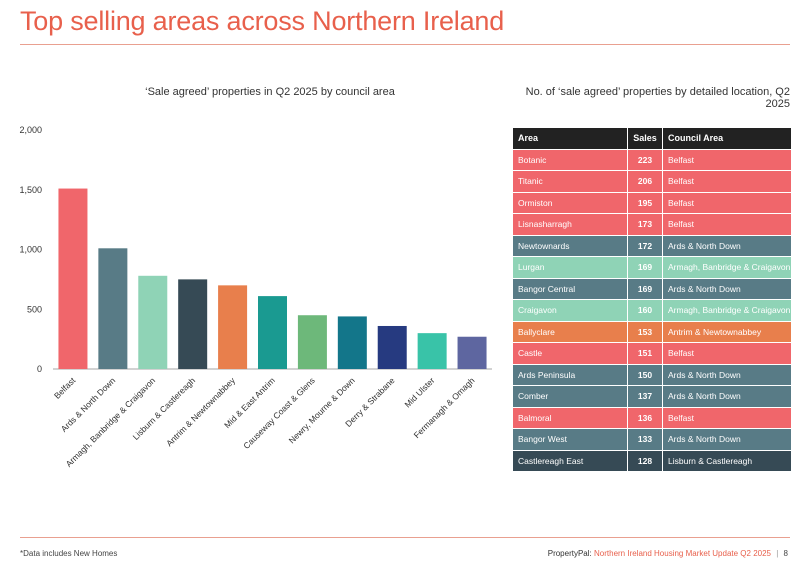 Image resolution: width=800 pixels, height=562 pixels. I want to click on cell-area: Lisnasharragh, so click(570, 224).